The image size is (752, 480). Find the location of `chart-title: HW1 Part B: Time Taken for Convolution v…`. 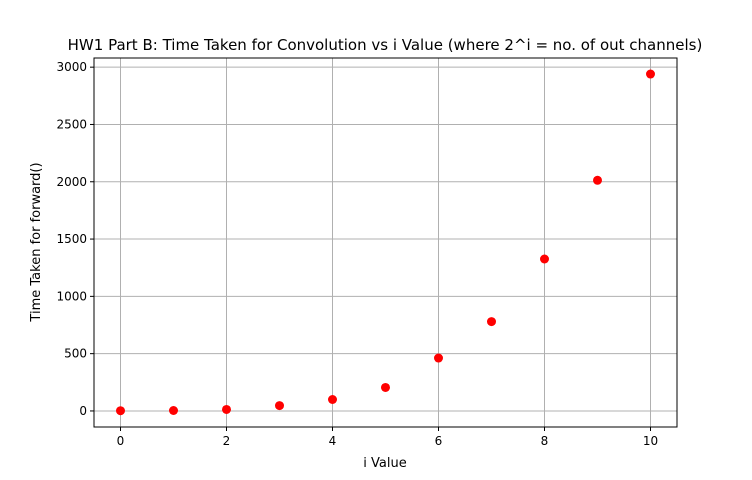

chart-title: HW1 Part B: Time Taken for Convolution v… is located at coordinates (385, 45).